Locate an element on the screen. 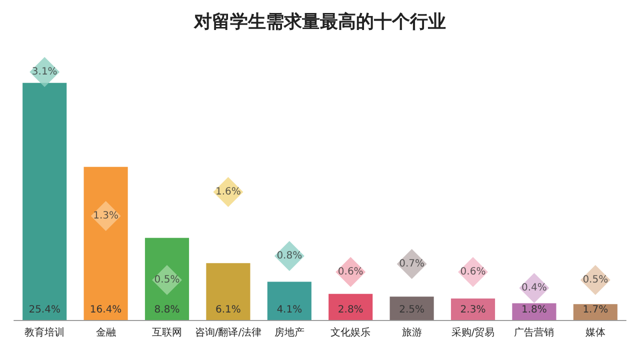 The height and width of the screenshot is (350, 640). data-label: 0.7% is located at coordinates (412, 264).